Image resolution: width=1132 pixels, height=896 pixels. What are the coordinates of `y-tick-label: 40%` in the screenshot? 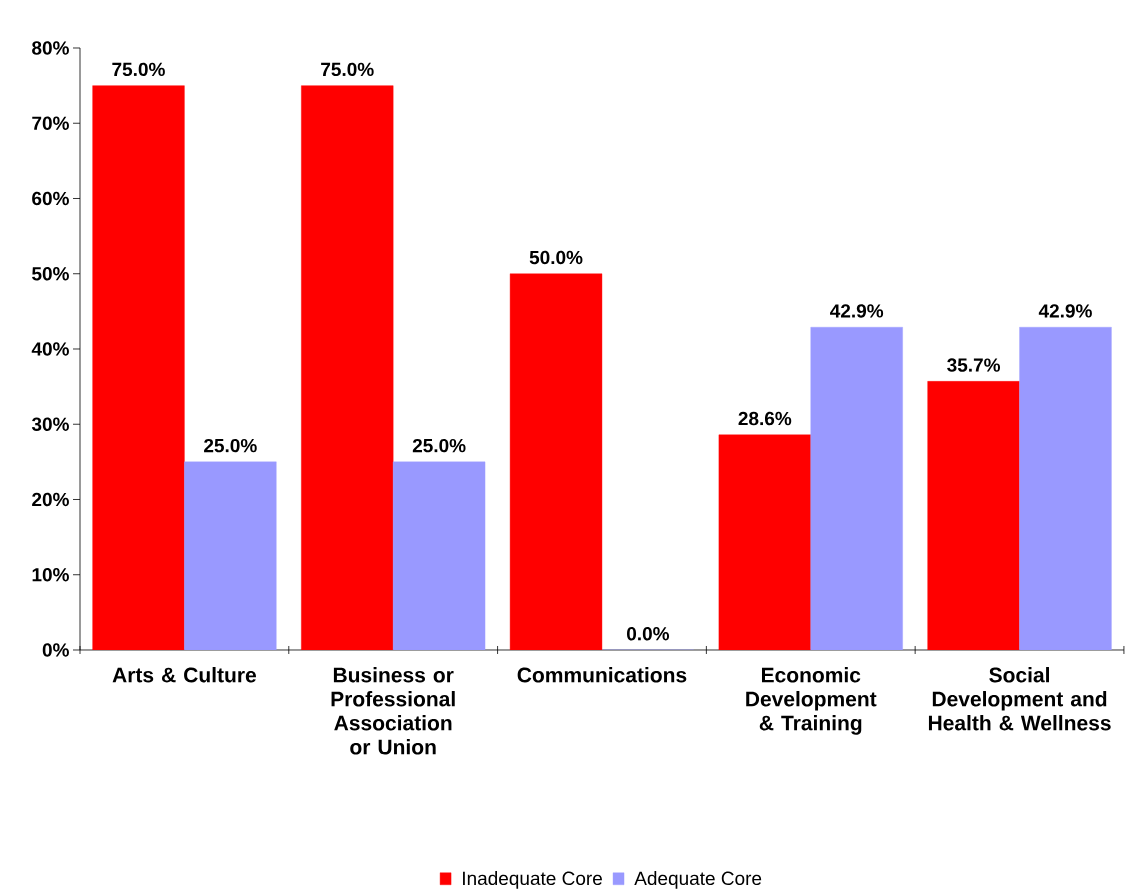 It's located at (50, 349).